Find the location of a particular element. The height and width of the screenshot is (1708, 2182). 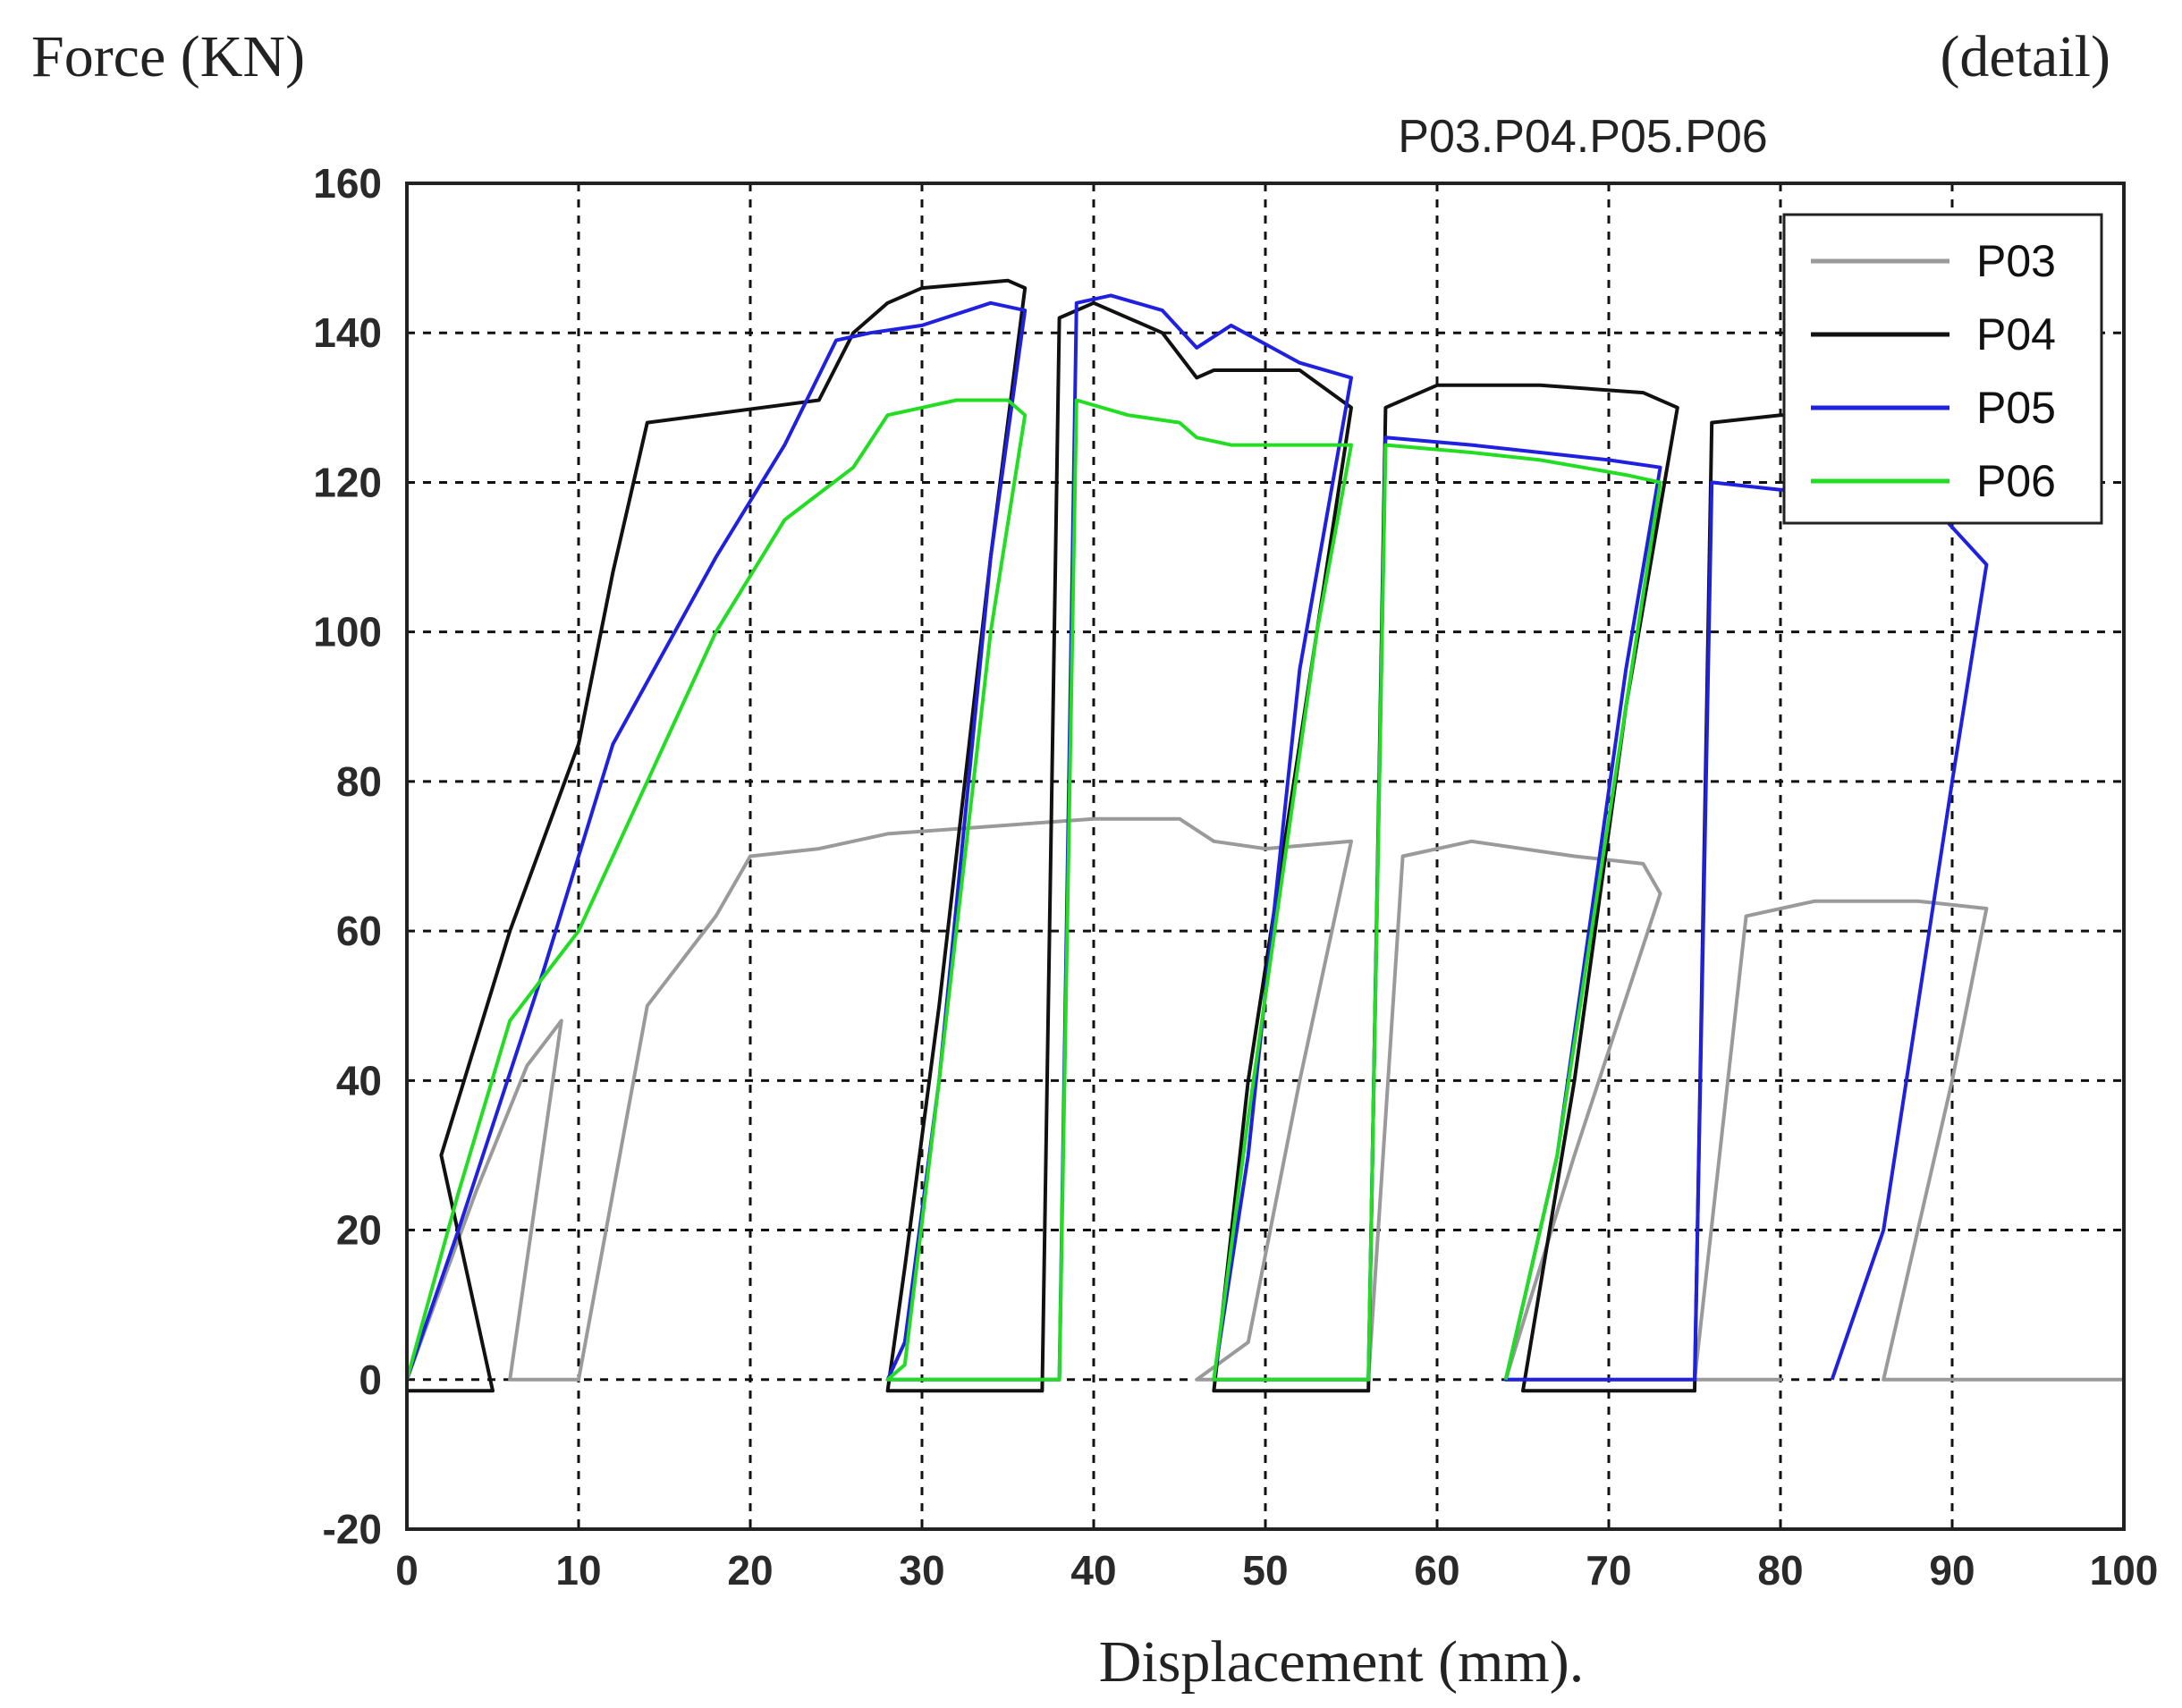

y-tick-label: 20 is located at coordinates (359, 1230).